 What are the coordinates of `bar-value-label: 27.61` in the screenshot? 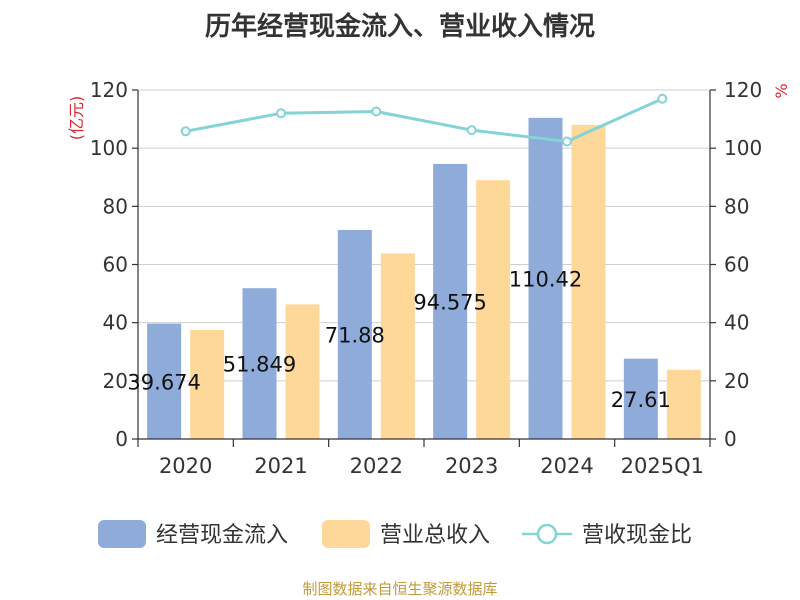 It's located at (641, 400).